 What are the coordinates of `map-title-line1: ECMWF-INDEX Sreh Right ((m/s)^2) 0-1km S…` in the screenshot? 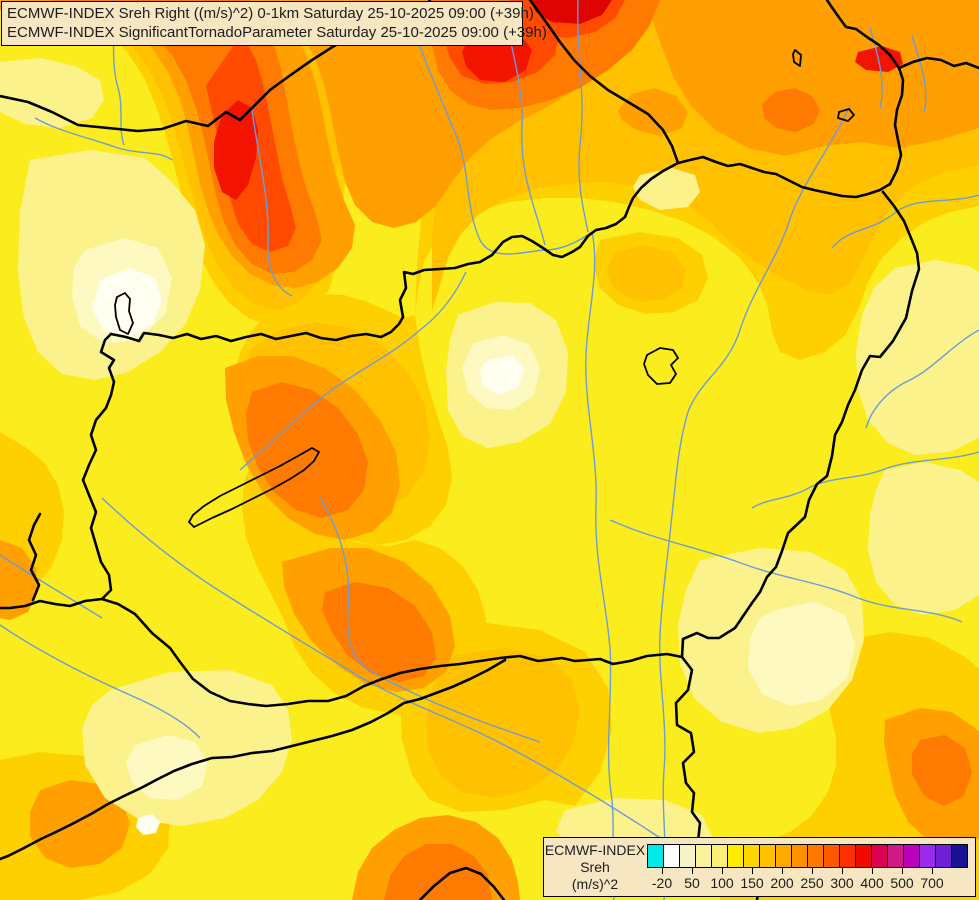 It's located at (270, 13).